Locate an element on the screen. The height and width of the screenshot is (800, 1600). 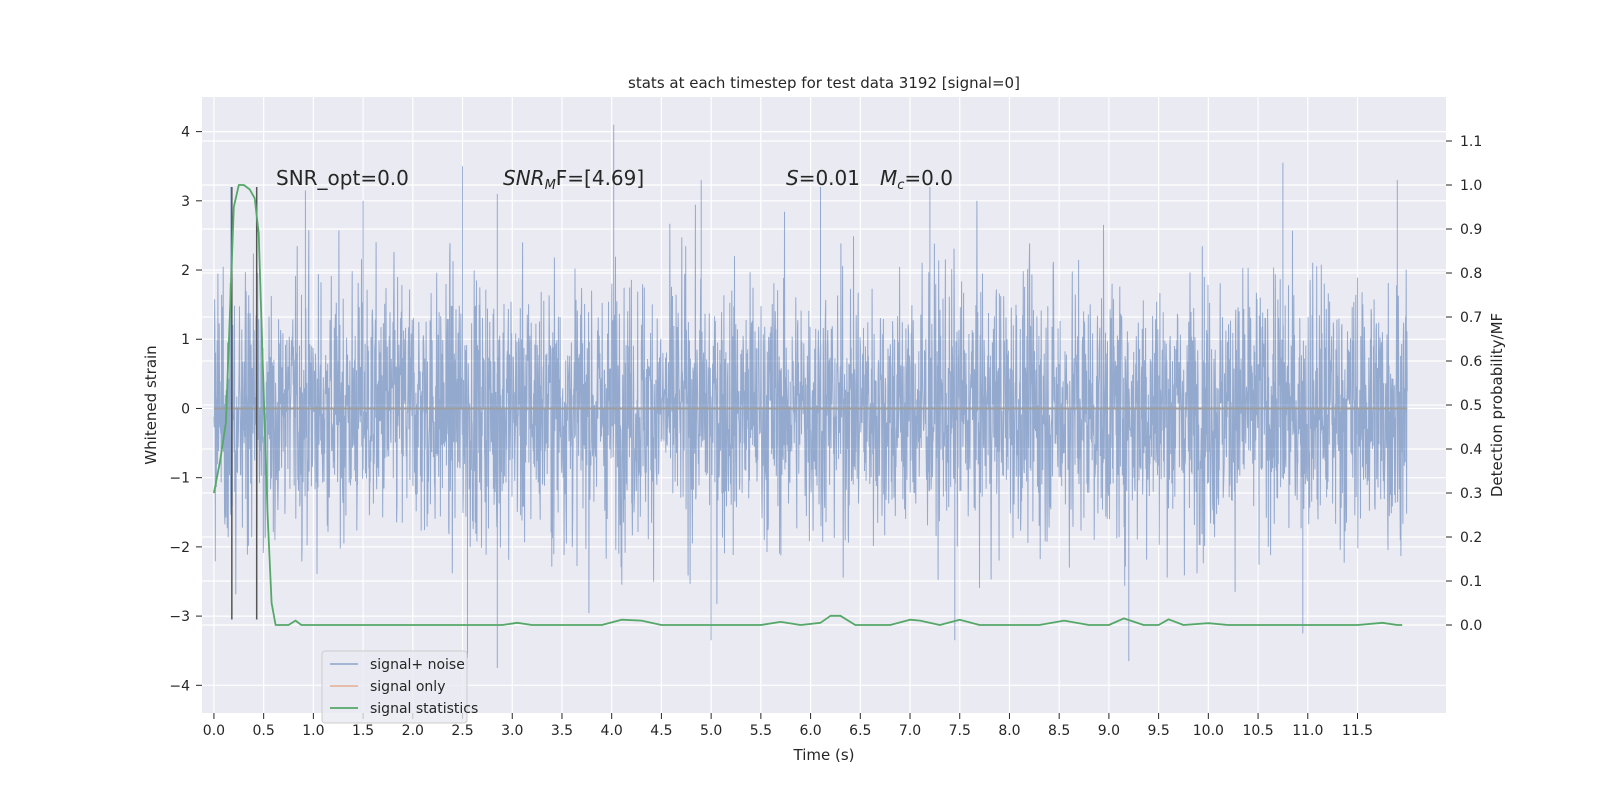
y-right-tick-label-9: 0.9 is located at coordinates (1471, 230).